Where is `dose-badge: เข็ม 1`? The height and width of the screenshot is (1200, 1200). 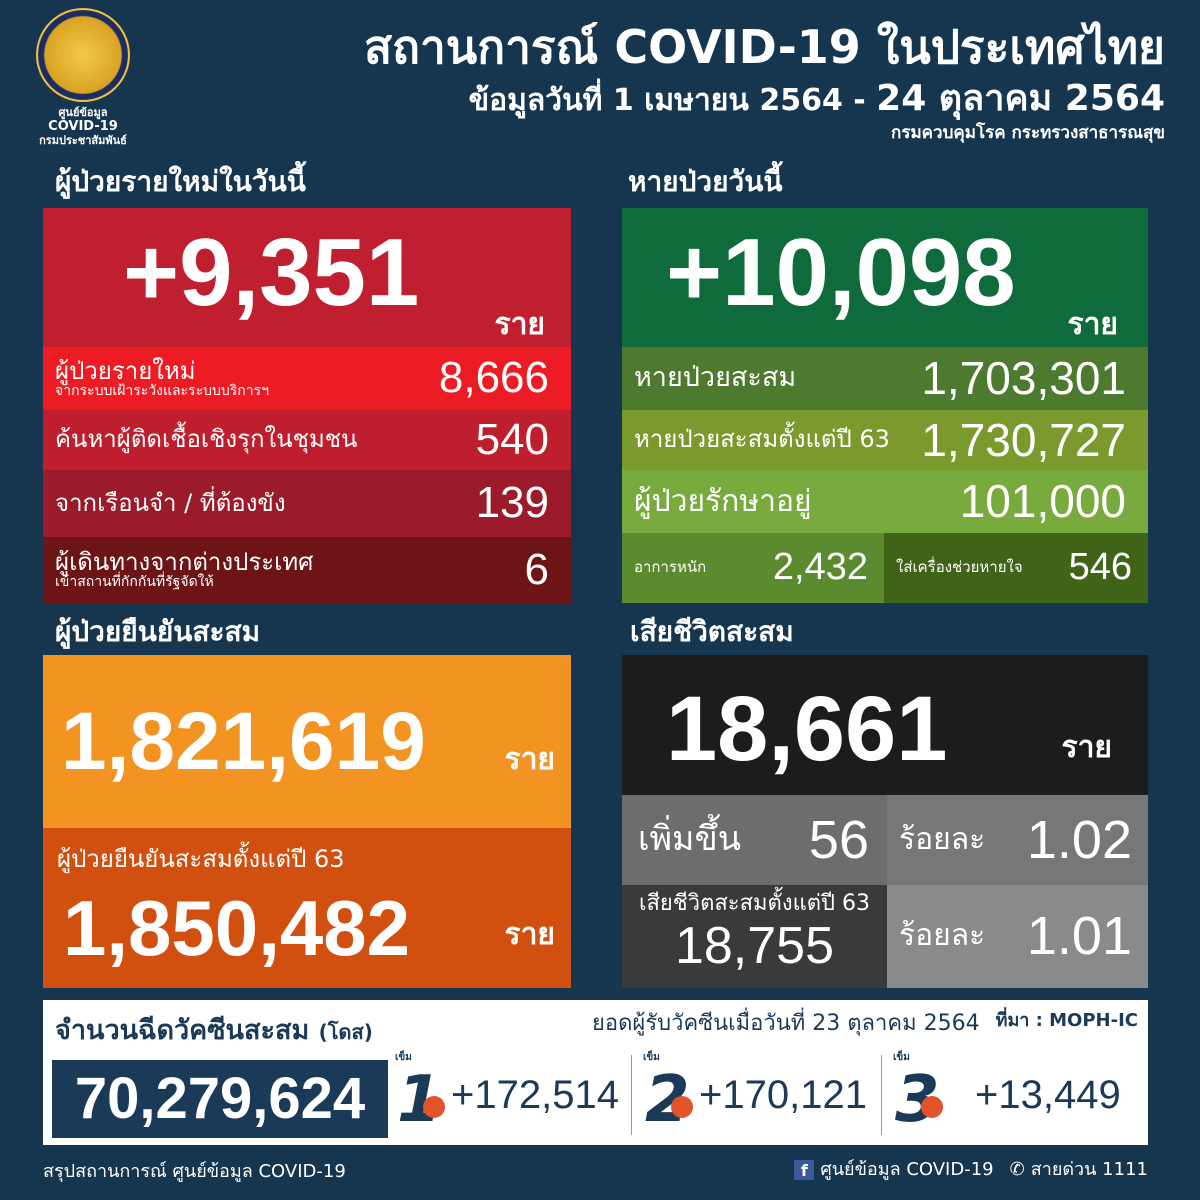
dose-badge: เข็ม 1 is located at coordinates (421, 1095).